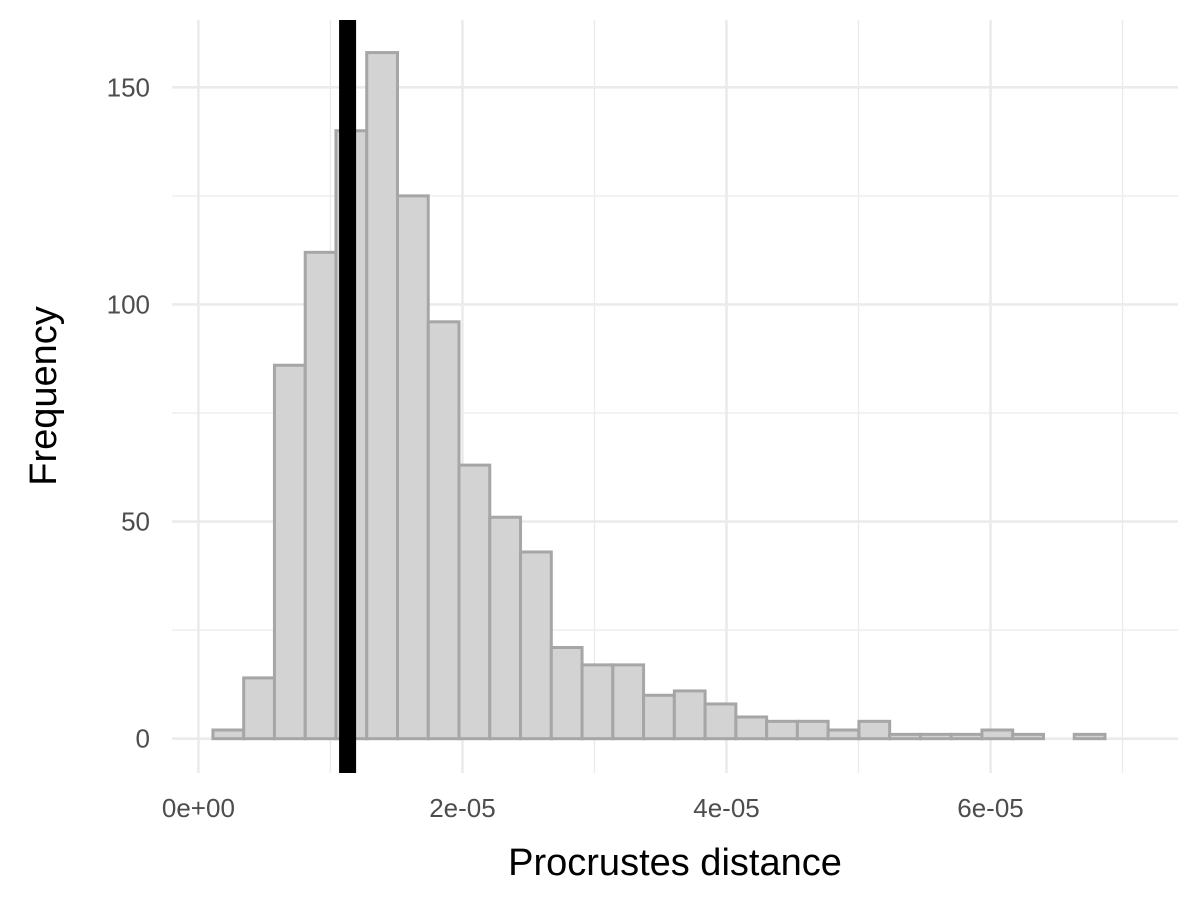 Image resolution: width=1200 pixels, height=900 pixels. What do you see at coordinates (135, 522) in the screenshot?
I see `y-tick-label: 50` at bounding box center [135, 522].